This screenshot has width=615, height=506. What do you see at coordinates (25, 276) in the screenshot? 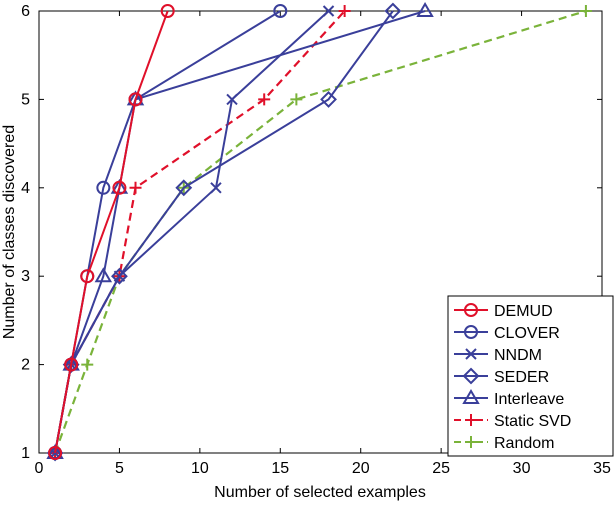
I see `y-tick-label: 3` at bounding box center [25, 276].